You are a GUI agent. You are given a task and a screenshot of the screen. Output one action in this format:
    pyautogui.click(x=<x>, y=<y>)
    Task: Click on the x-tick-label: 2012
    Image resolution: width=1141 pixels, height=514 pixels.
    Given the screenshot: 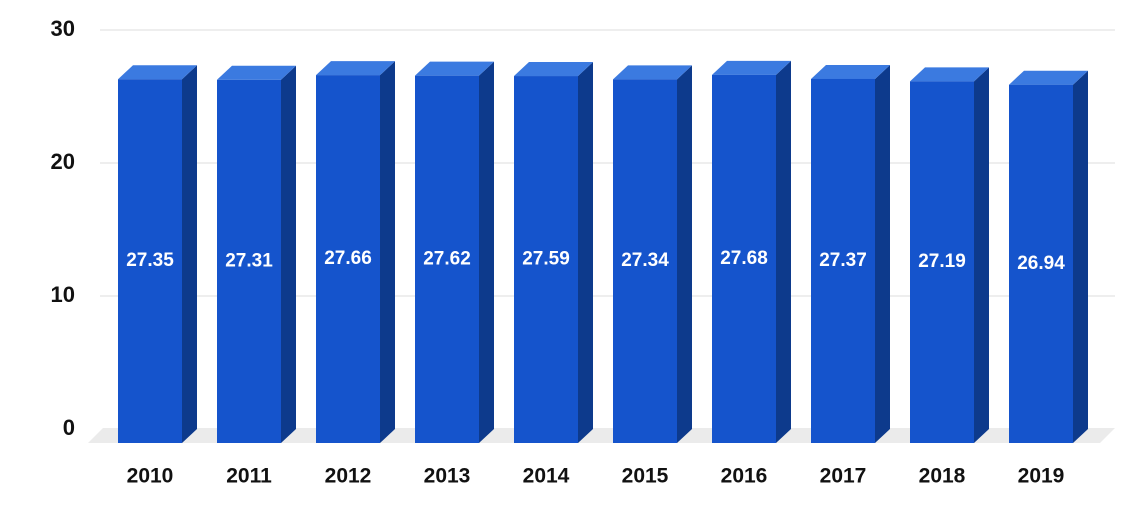 What is the action you would take?
    pyautogui.click(x=348, y=476)
    